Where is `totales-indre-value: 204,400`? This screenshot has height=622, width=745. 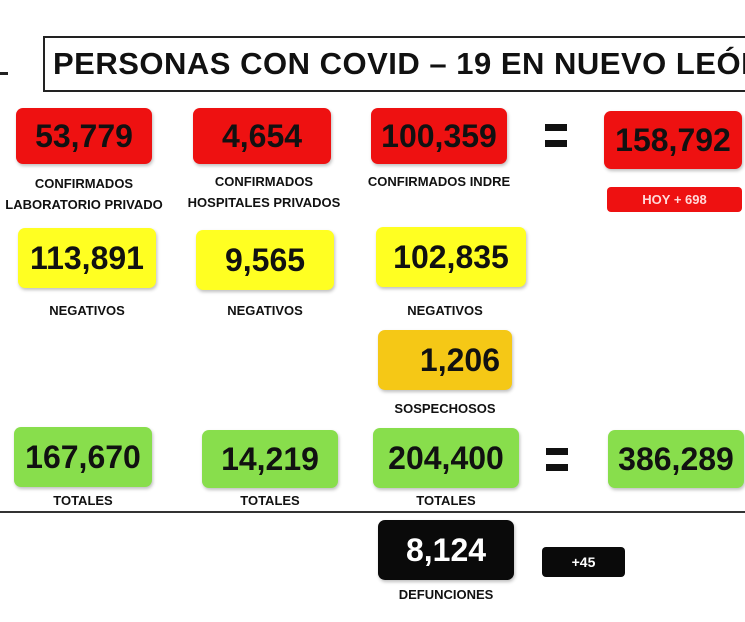 totales-indre-value: 204,400 is located at coordinates (446, 458).